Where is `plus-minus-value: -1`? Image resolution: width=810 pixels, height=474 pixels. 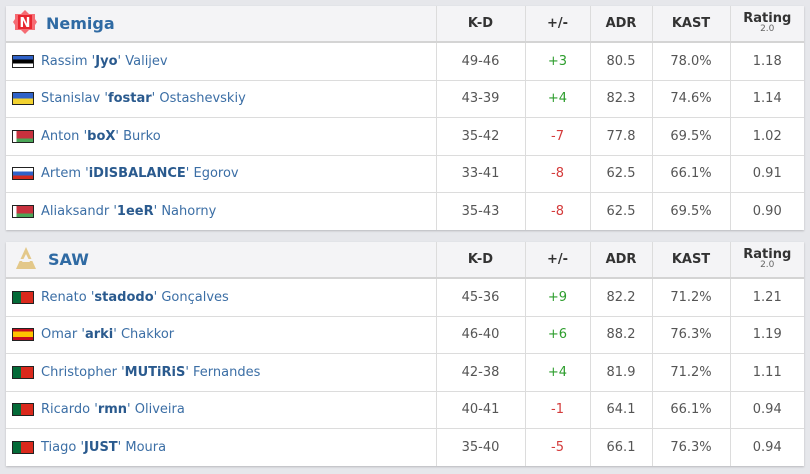
plus-minus-value: -1 is located at coordinates (557, 410).